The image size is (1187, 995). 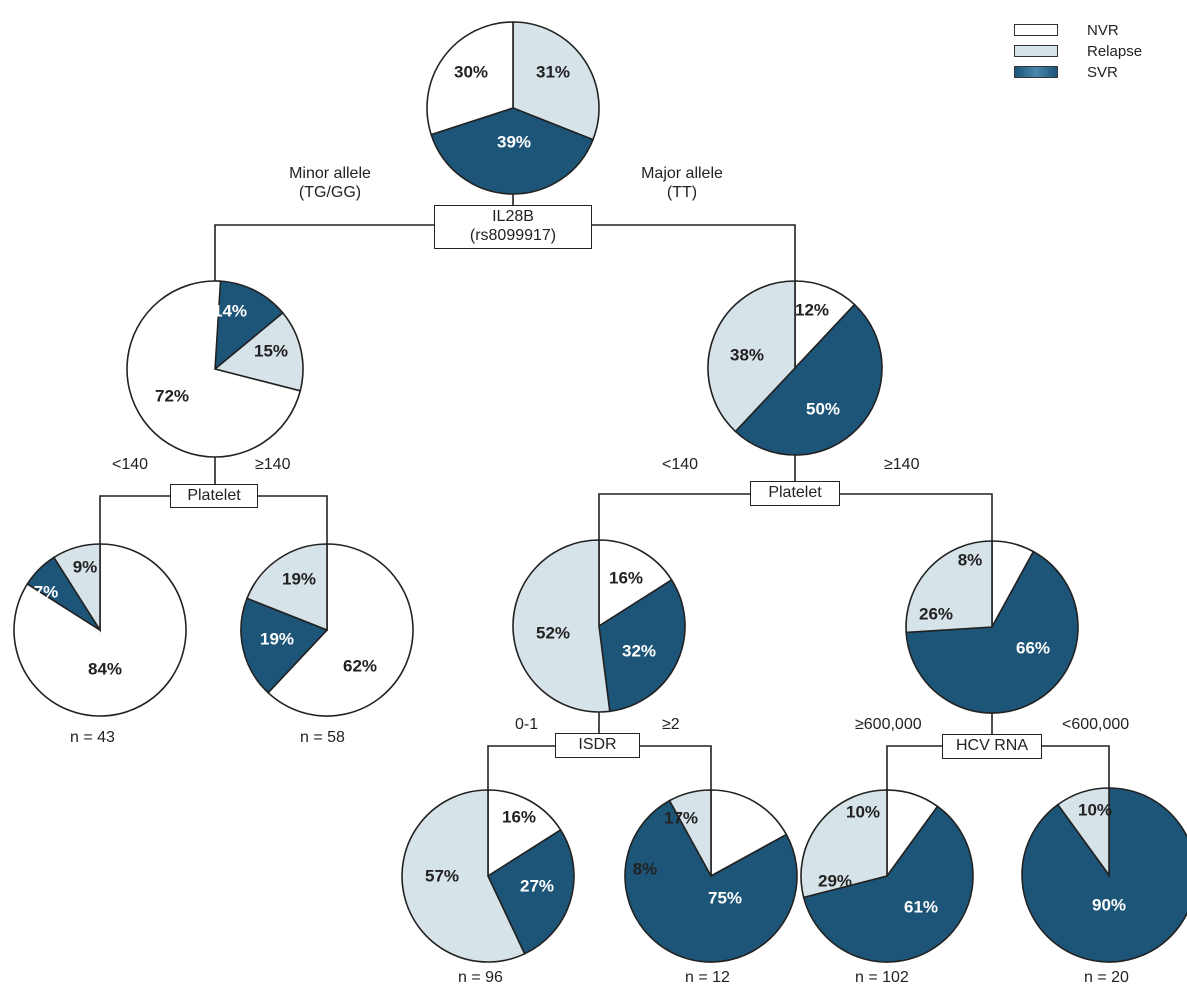 What do you see at coordinates (682, 183) in the screenshot?
I see `branch-label-major-allele: Major allele (TT)` at bounding box center [682, 183].